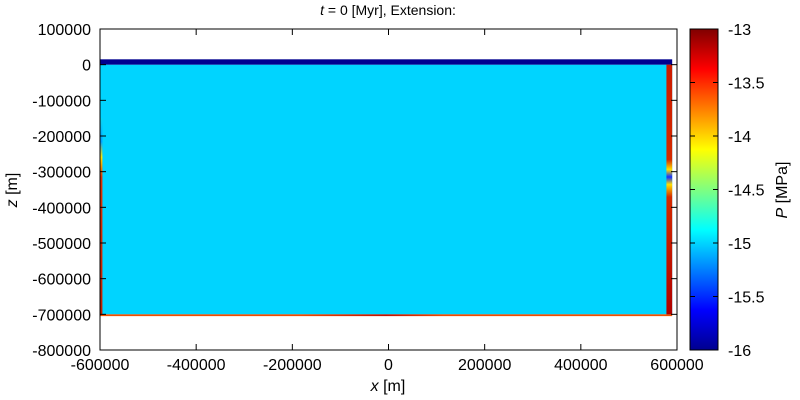 The width and height of the screenshot is (800, 400). Describe the element at coordinates (746, 298) in the screenshot. I see `colorbar-tick-label: -15.5` at that location.